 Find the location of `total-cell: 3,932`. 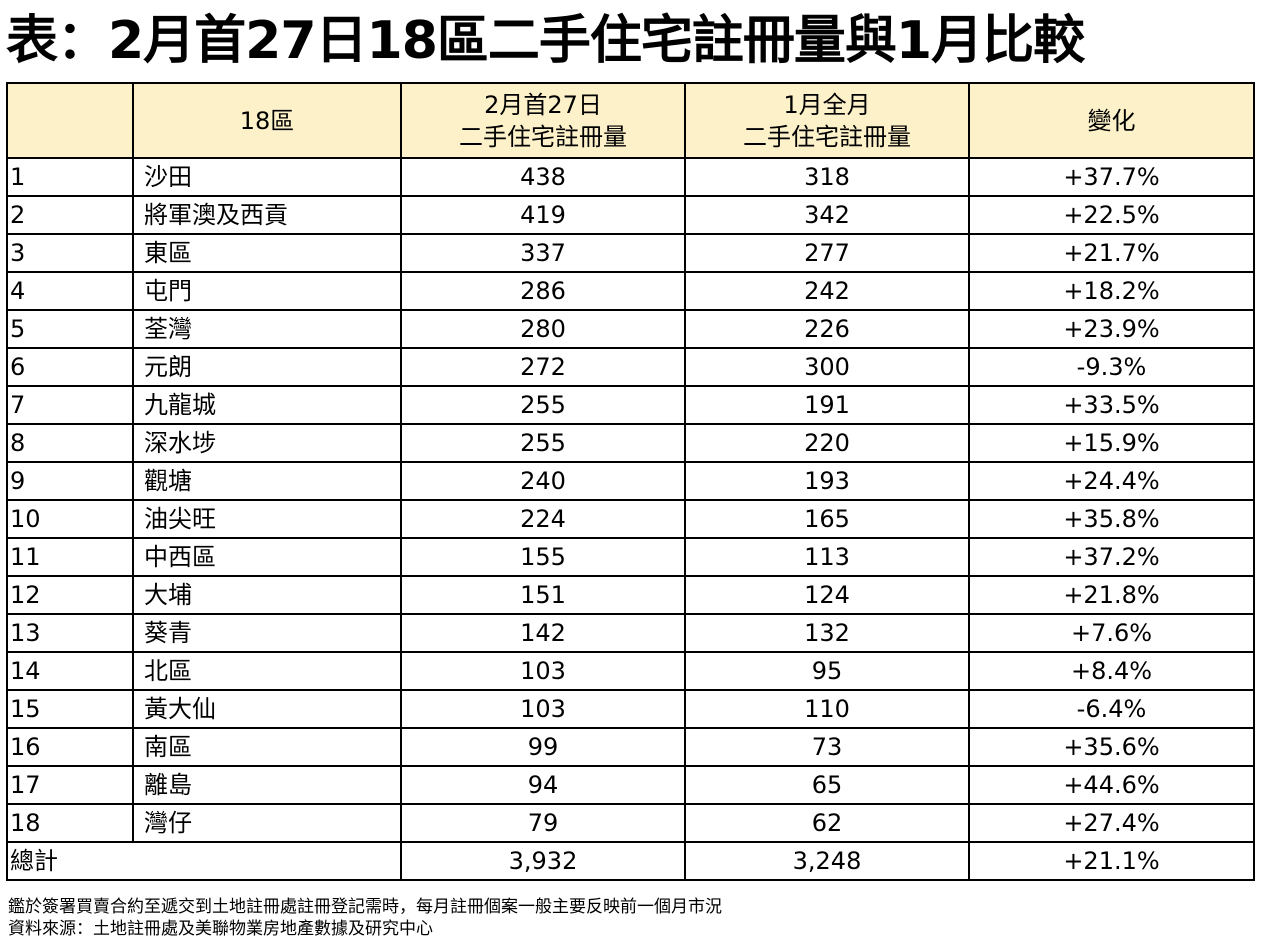

total-cell: 3,932 is located at coordinates (543, 861).